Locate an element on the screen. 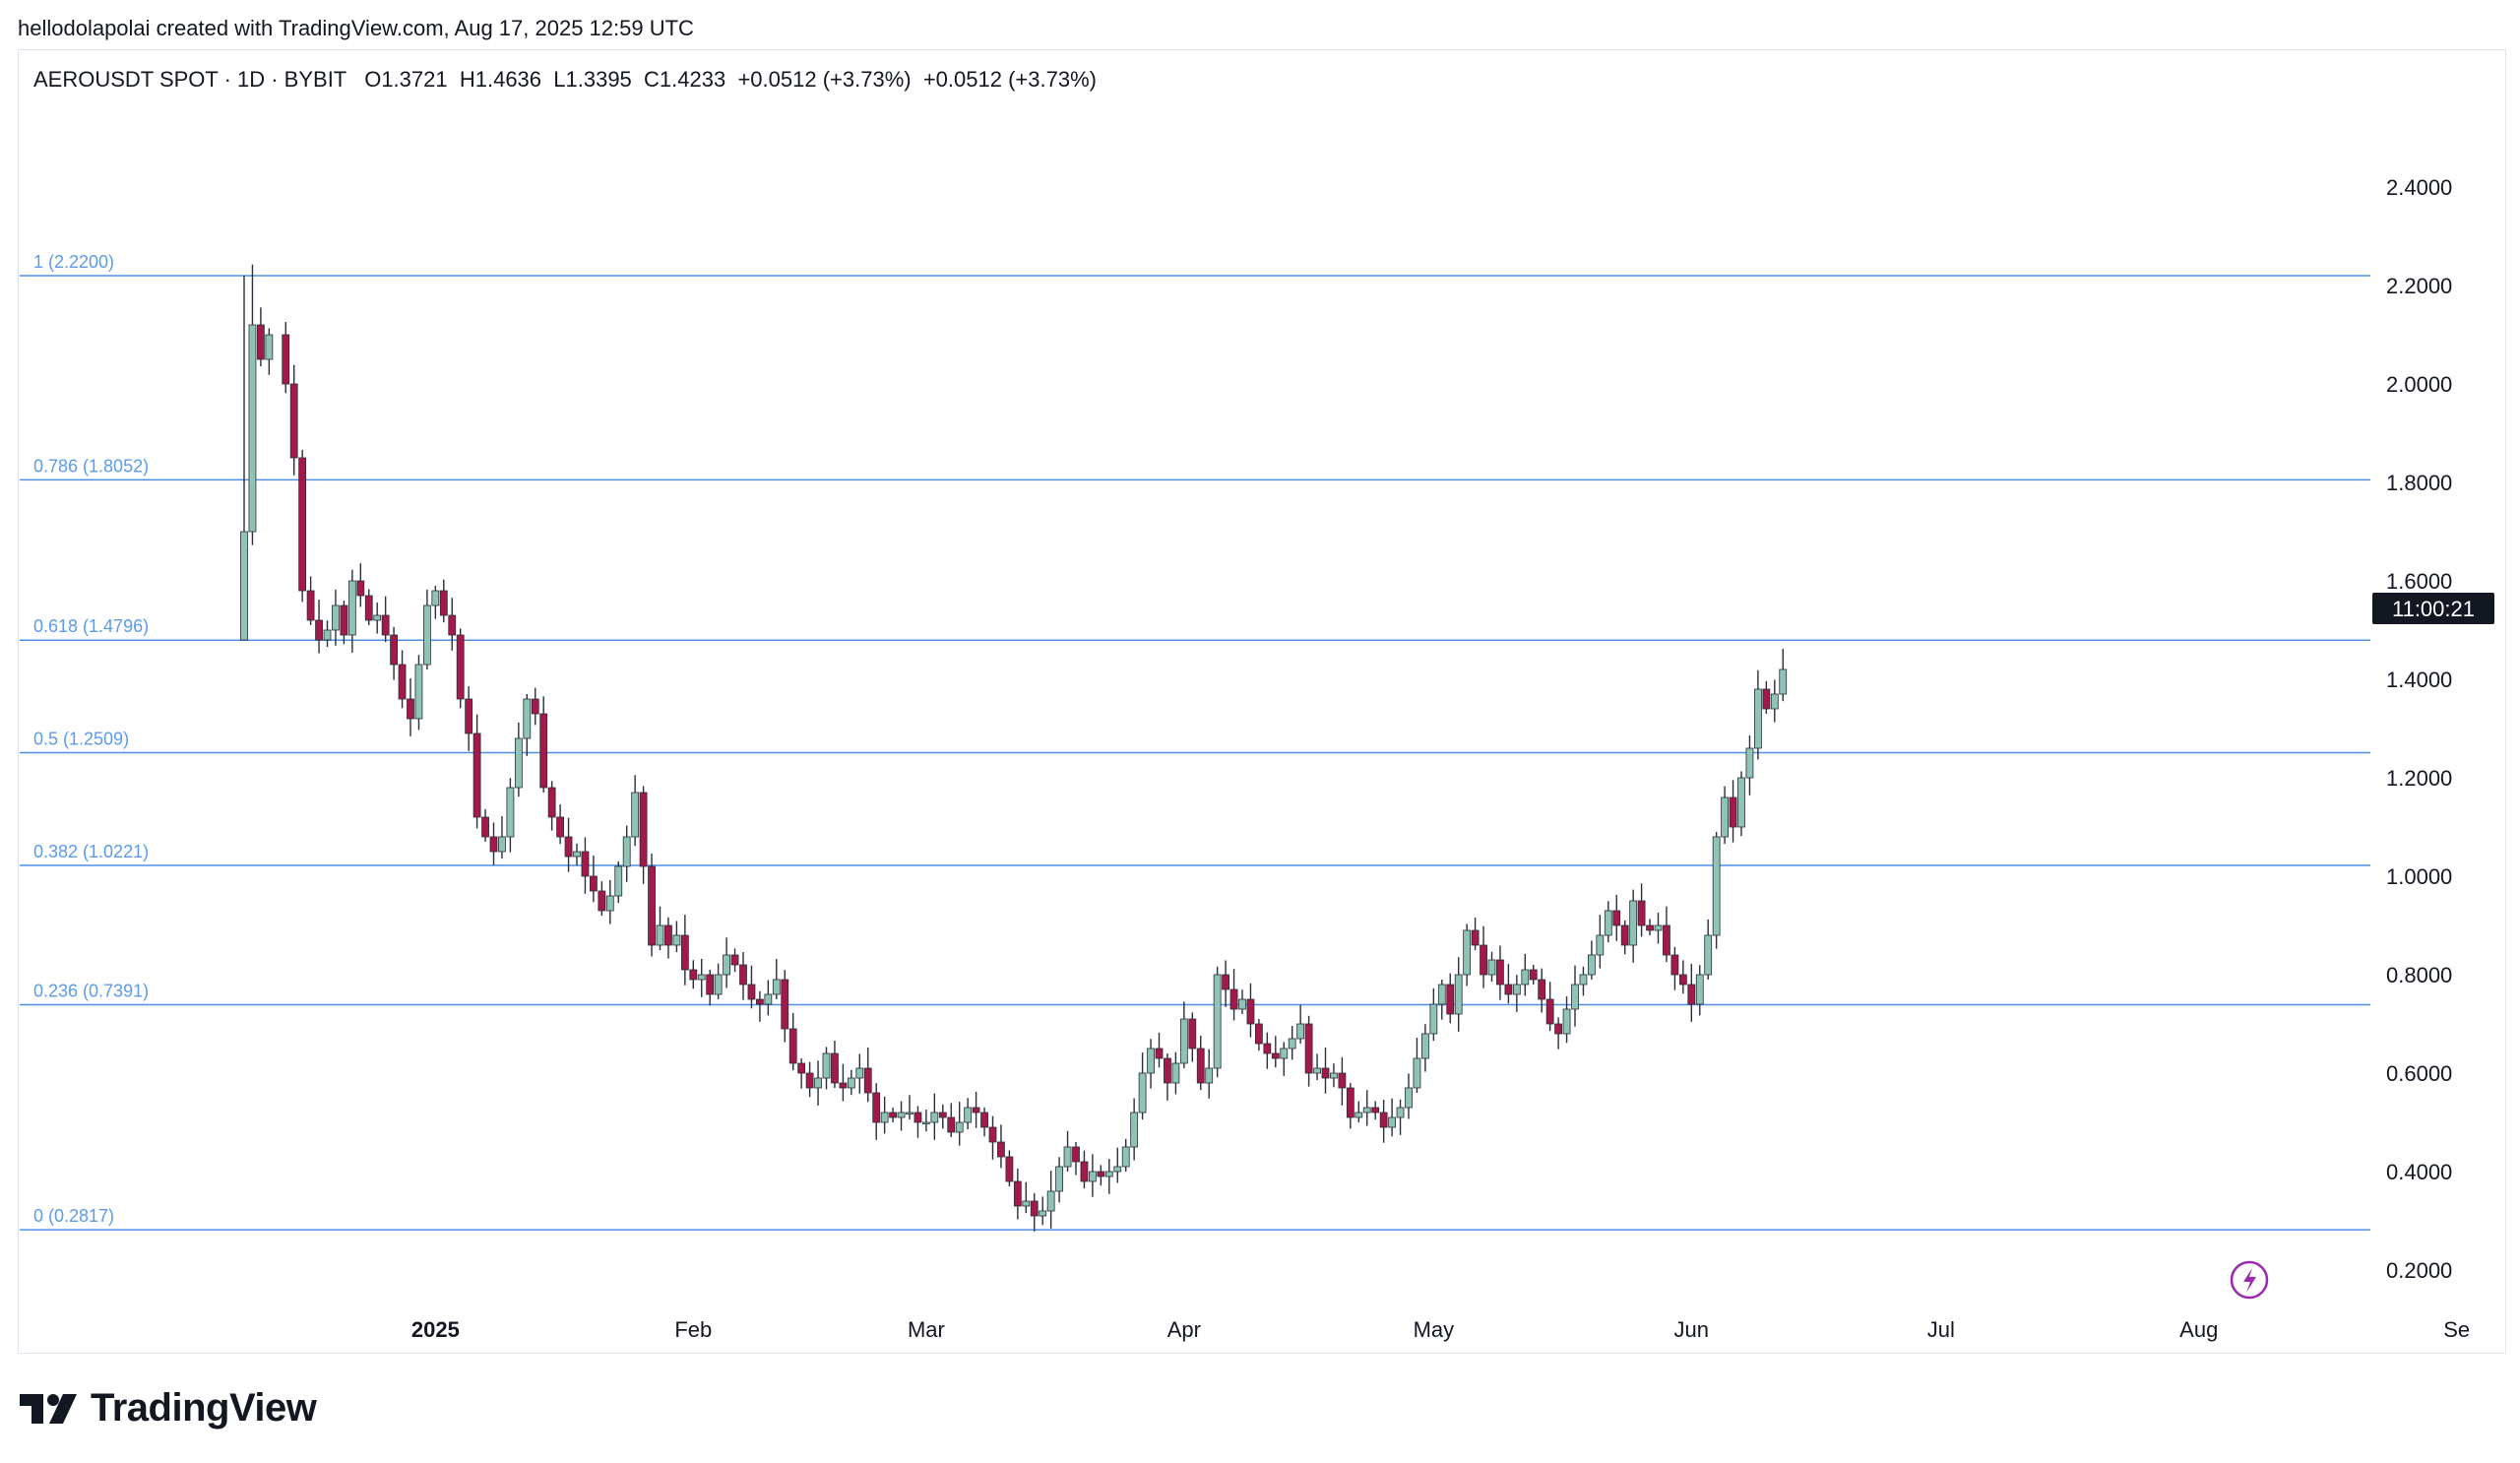 The height and width of the screenshot is (1463, 2520). ohlc-close: C1.4233 is located at coordinates (685, 79).